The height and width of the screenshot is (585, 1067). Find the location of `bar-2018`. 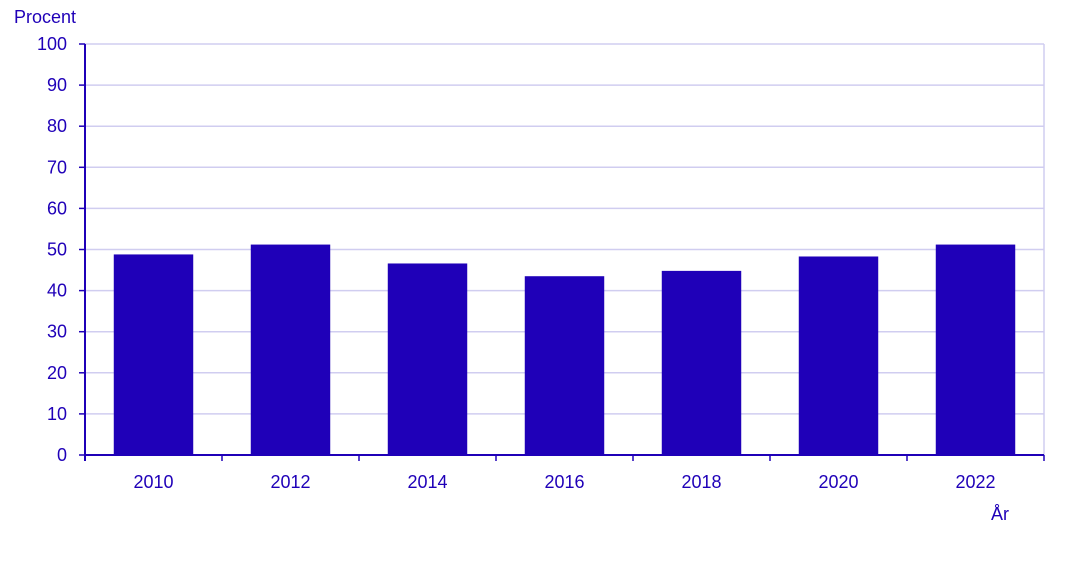

bar-2018 is located at coordinates (701, 362).